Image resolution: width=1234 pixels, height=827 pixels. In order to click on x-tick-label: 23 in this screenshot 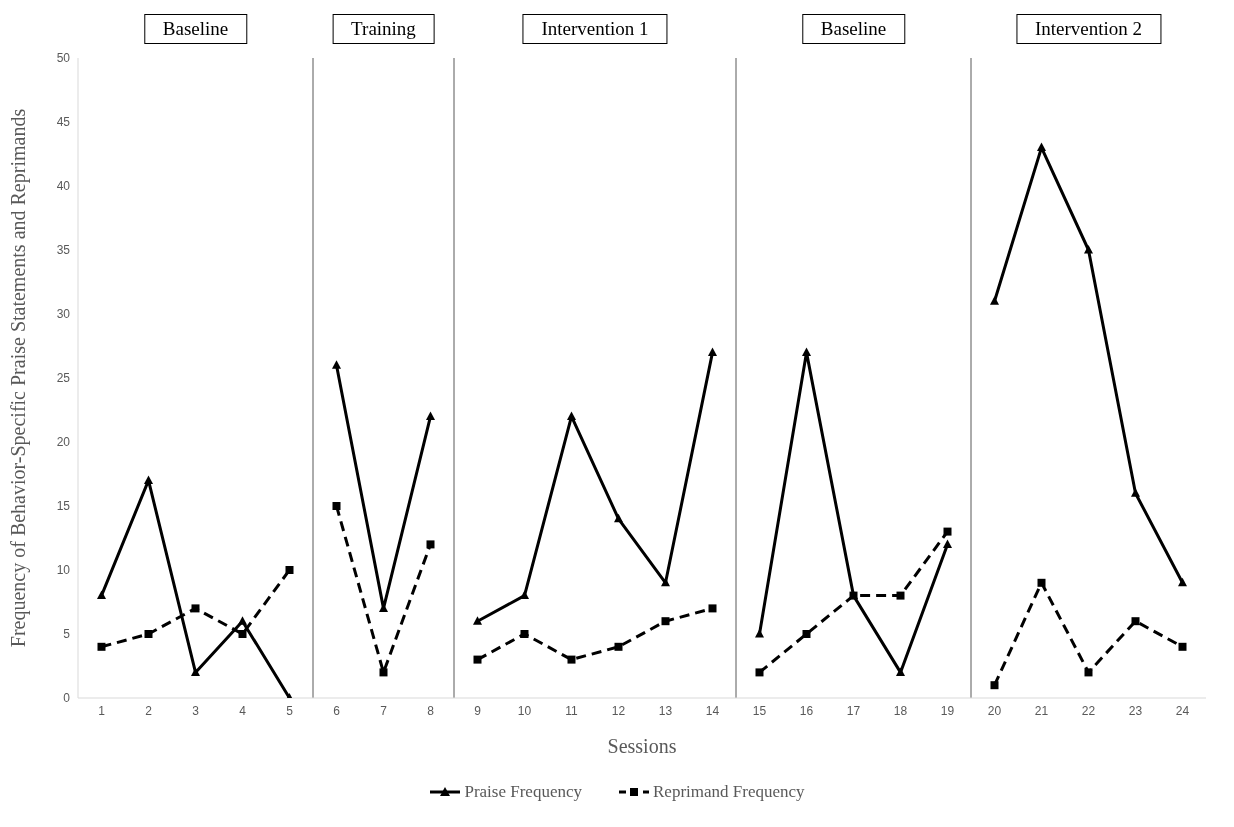, I will do `click(1135, 710)`.